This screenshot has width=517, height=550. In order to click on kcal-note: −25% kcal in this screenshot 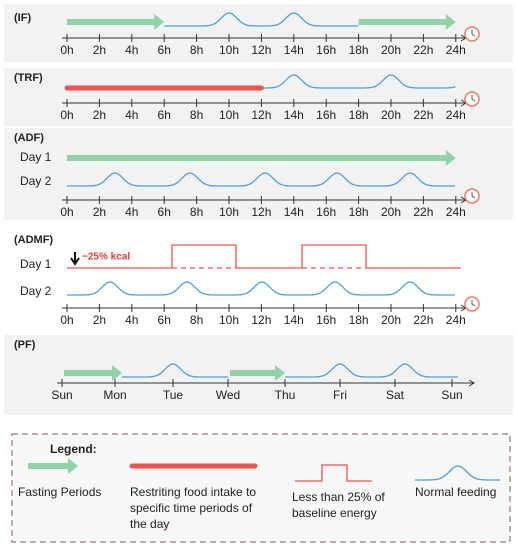, I will do `click(106, 257)`.